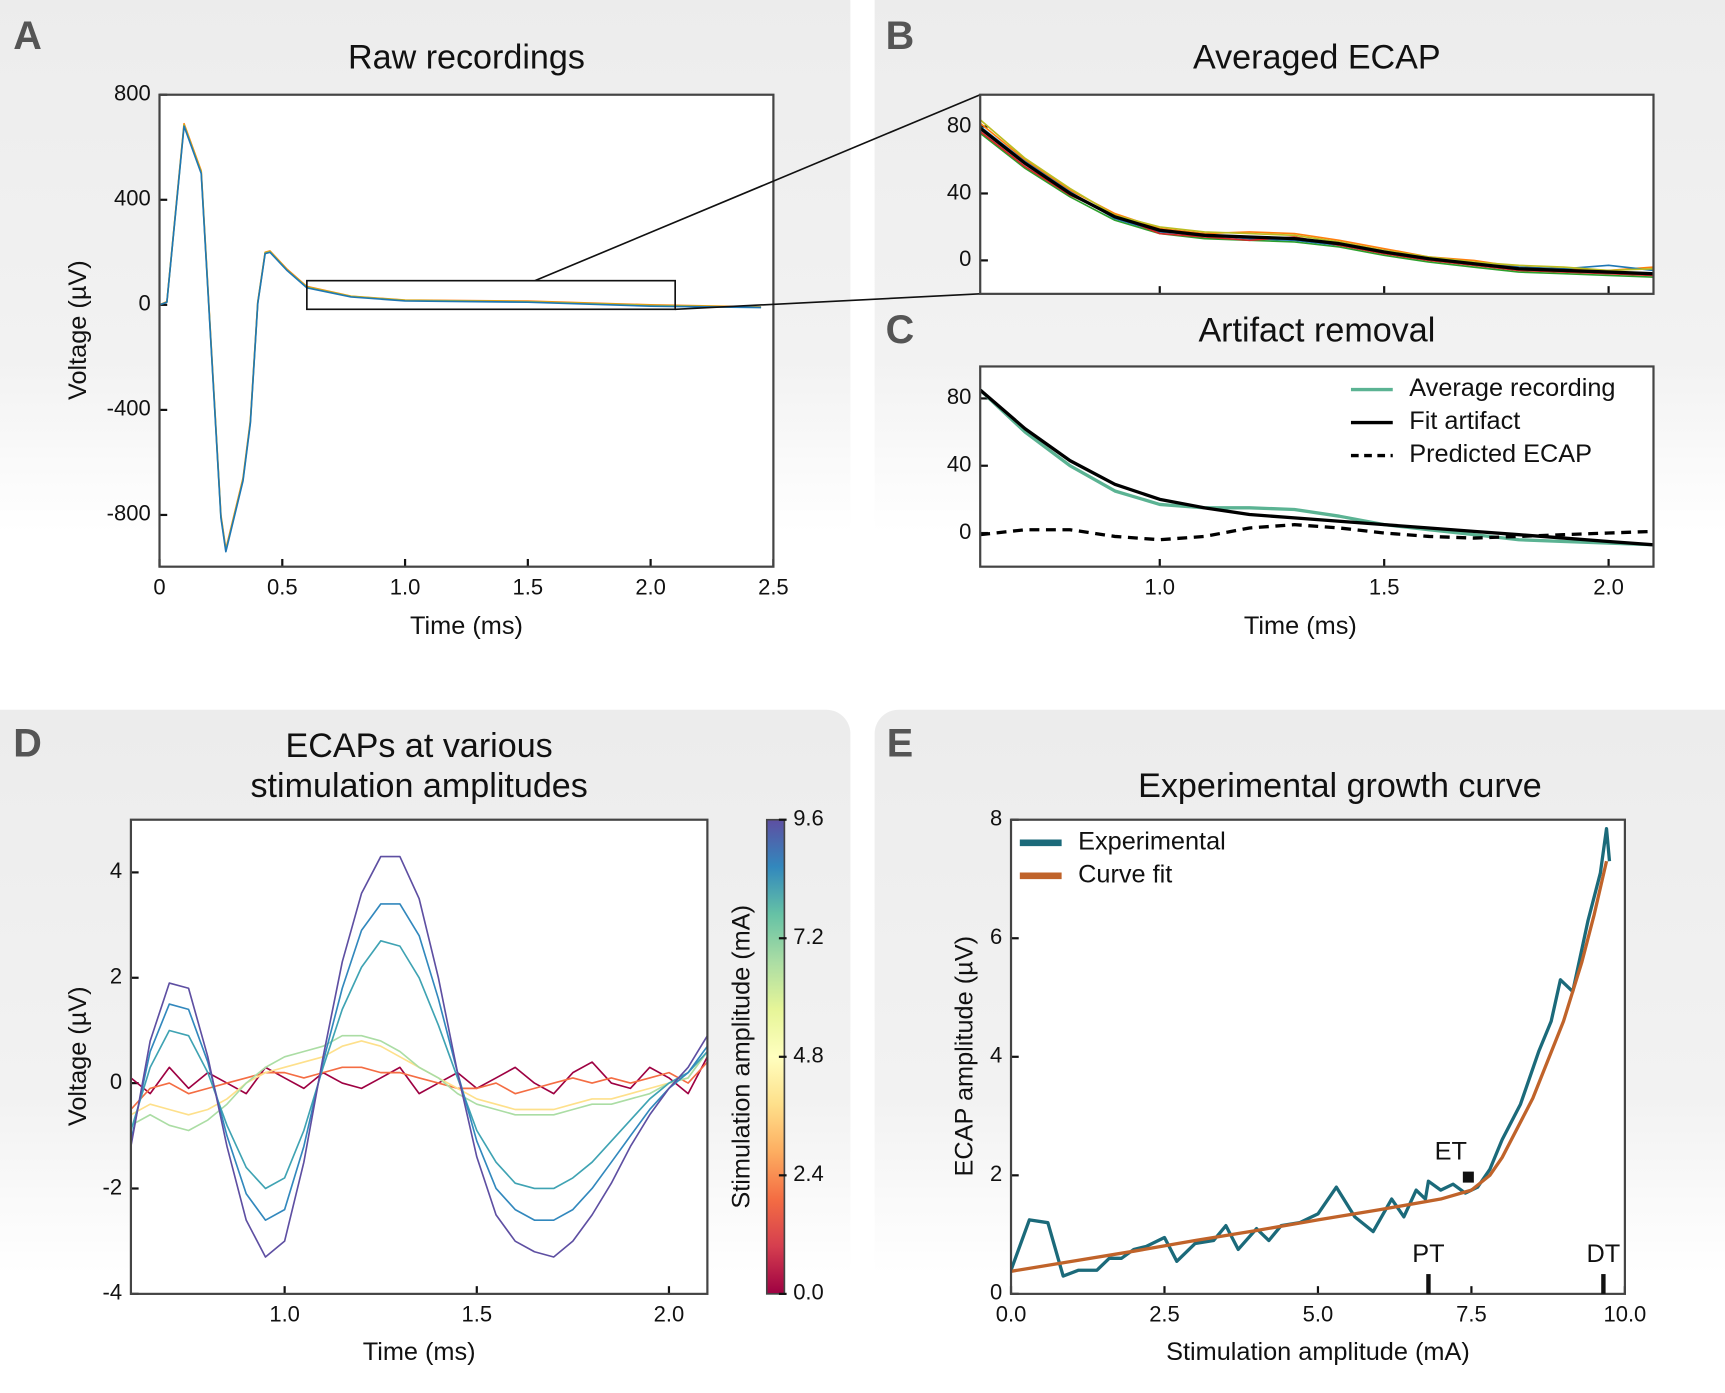 The height and width of the screenshot is (1393, 1725). I want to click on y-tick-label: -800, so click(129, 513).